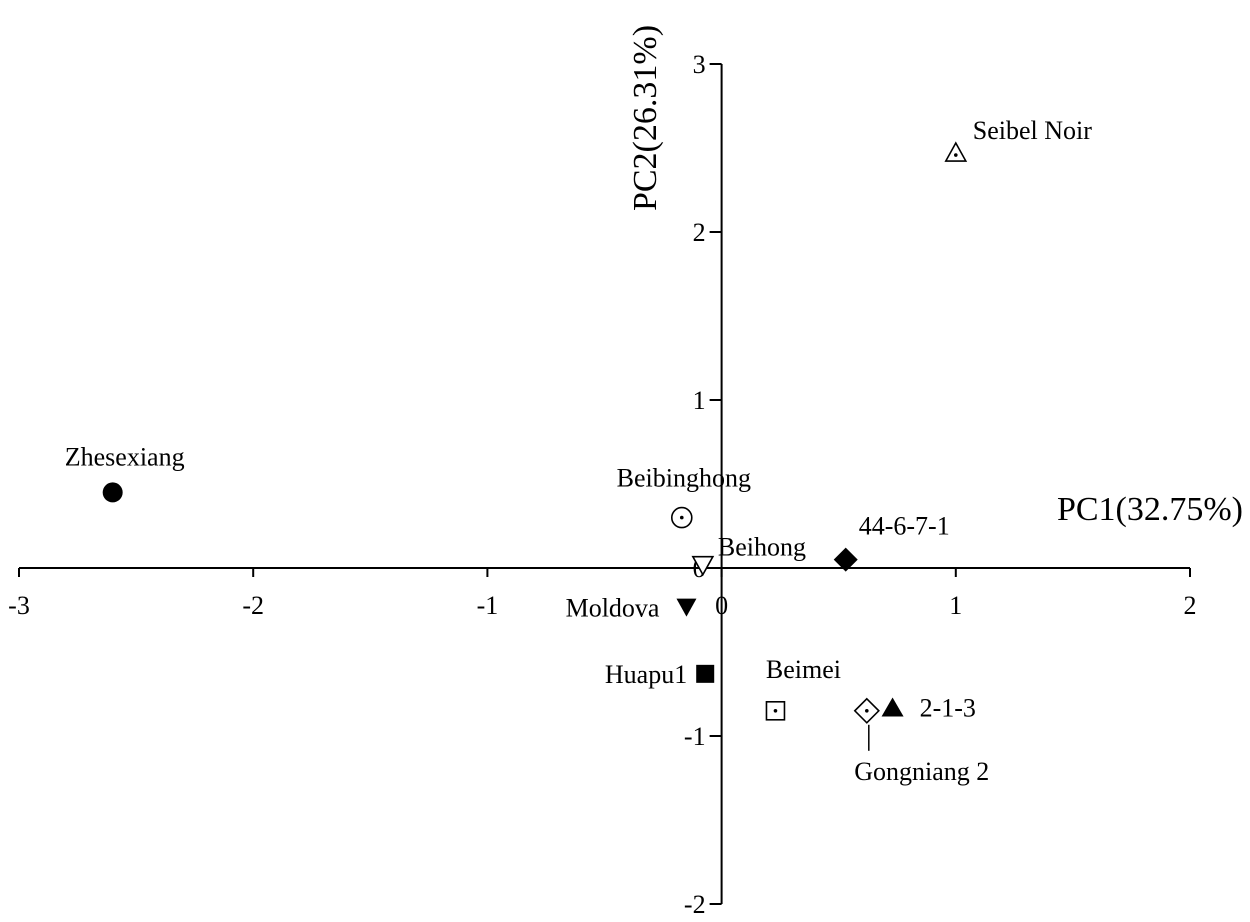 The image size is (1250, 922). I want to click on x-tick-label: 1, so click(955, 605).